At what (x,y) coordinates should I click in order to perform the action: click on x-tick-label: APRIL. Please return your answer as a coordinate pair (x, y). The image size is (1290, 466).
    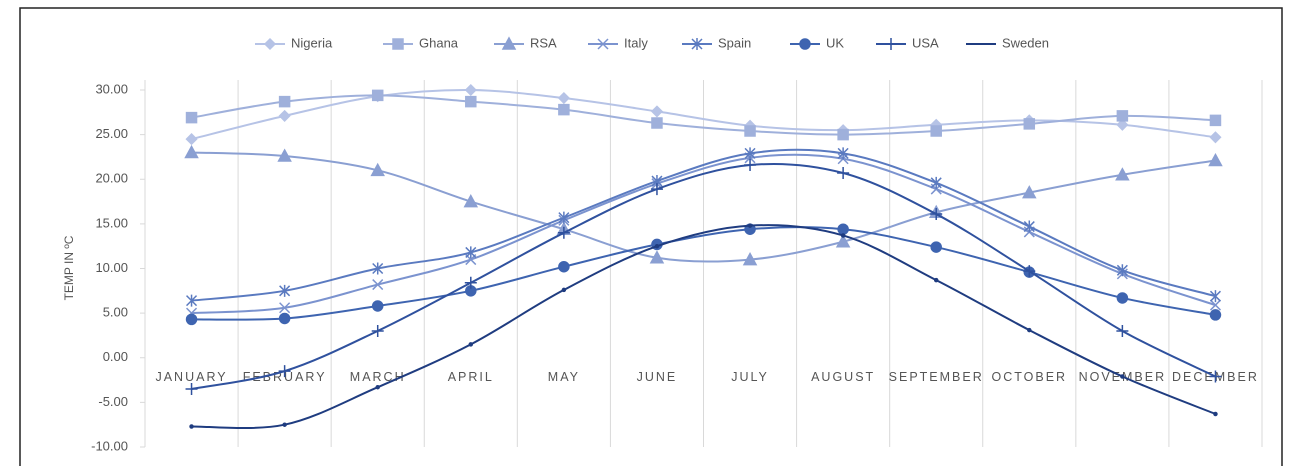
    Looking at the image, I should click on (471, 377).